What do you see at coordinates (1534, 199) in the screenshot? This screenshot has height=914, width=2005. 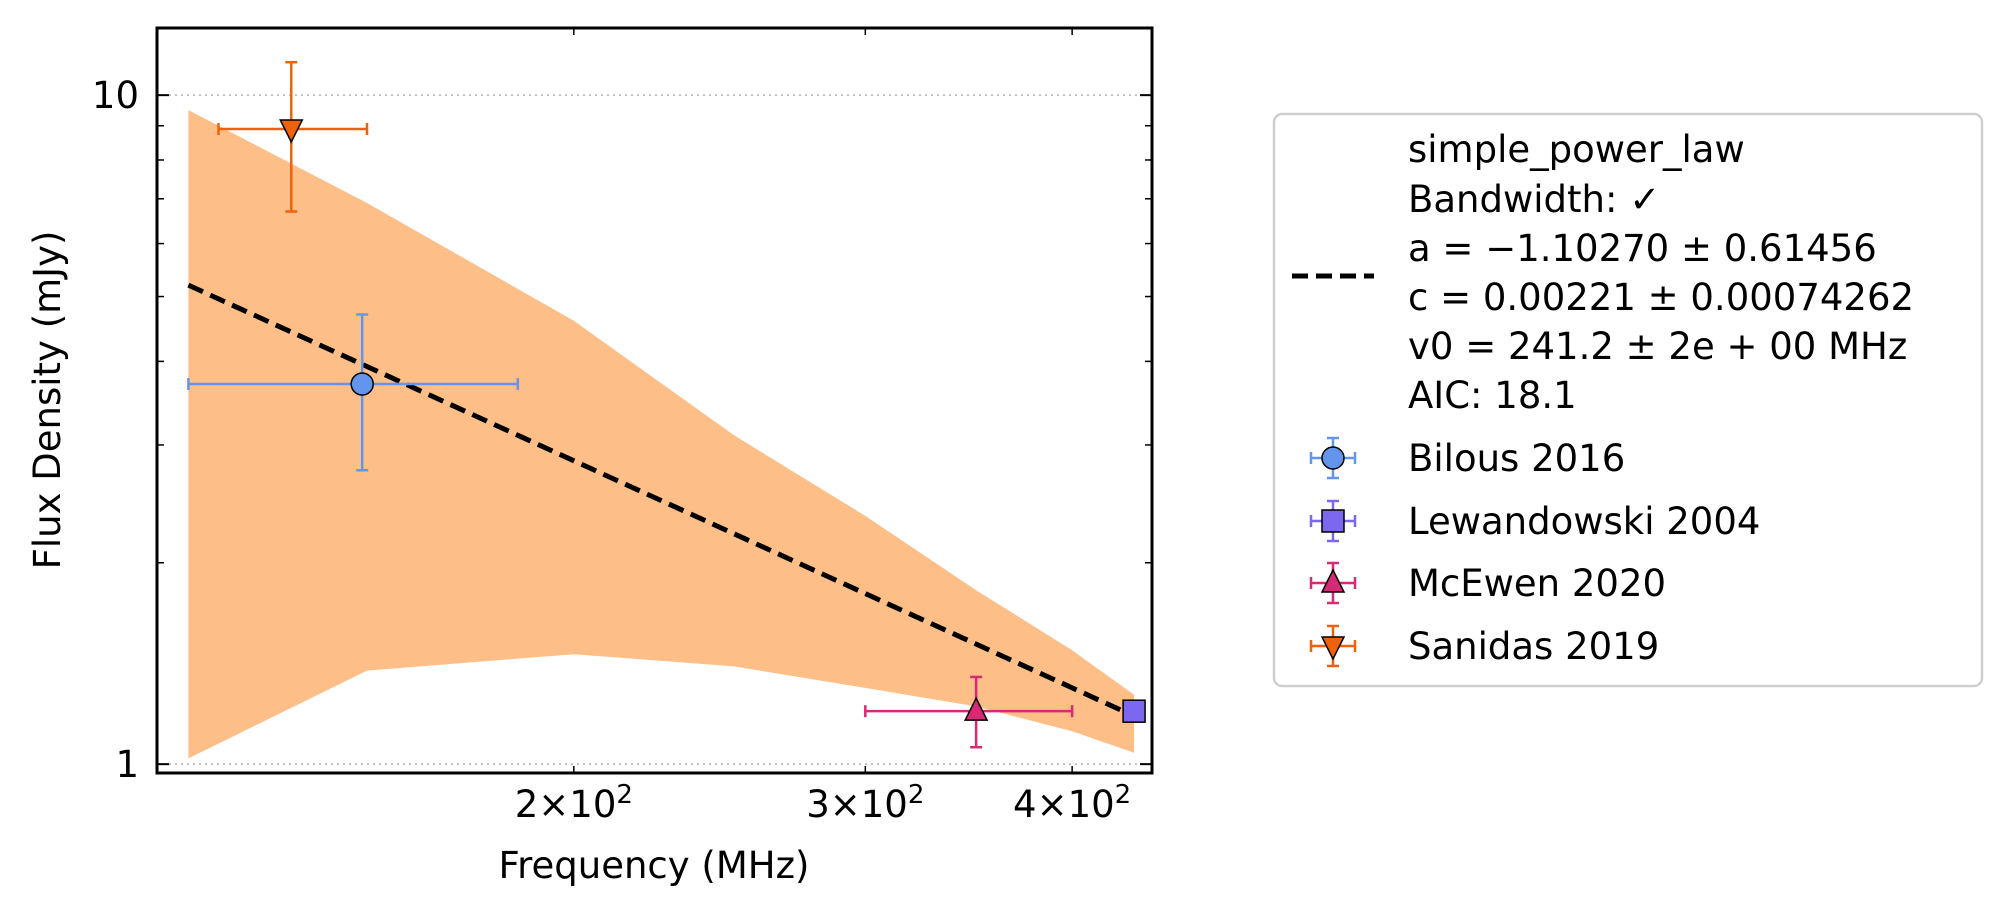 I see `legend-fit-bandwidth: Bandwidth: ✓` at bounding box center [1534, 199].